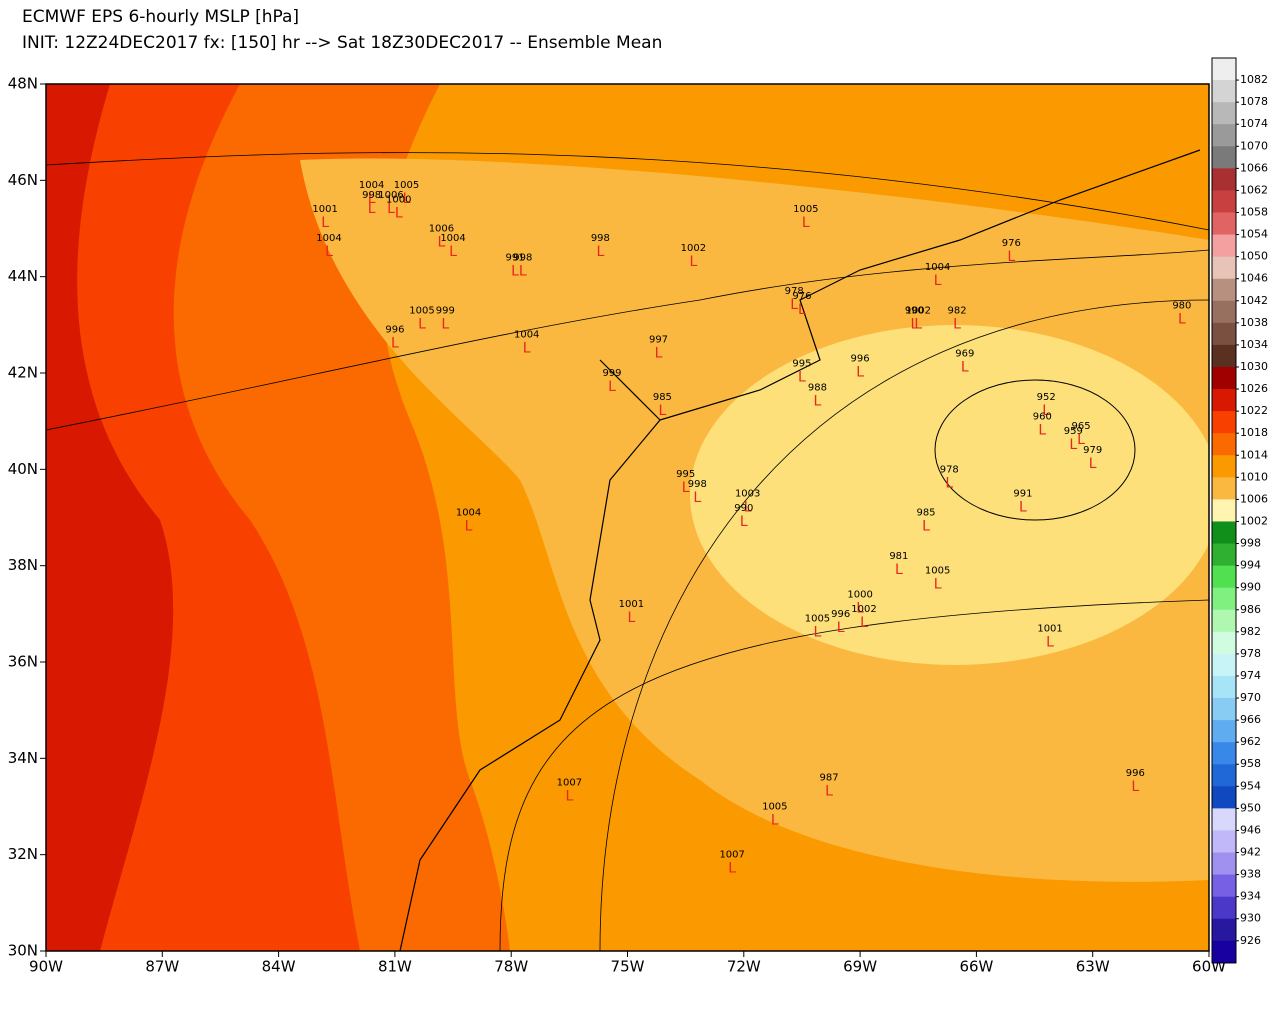  I want to click on low-pressure-value: 979, so click(1092, 450).